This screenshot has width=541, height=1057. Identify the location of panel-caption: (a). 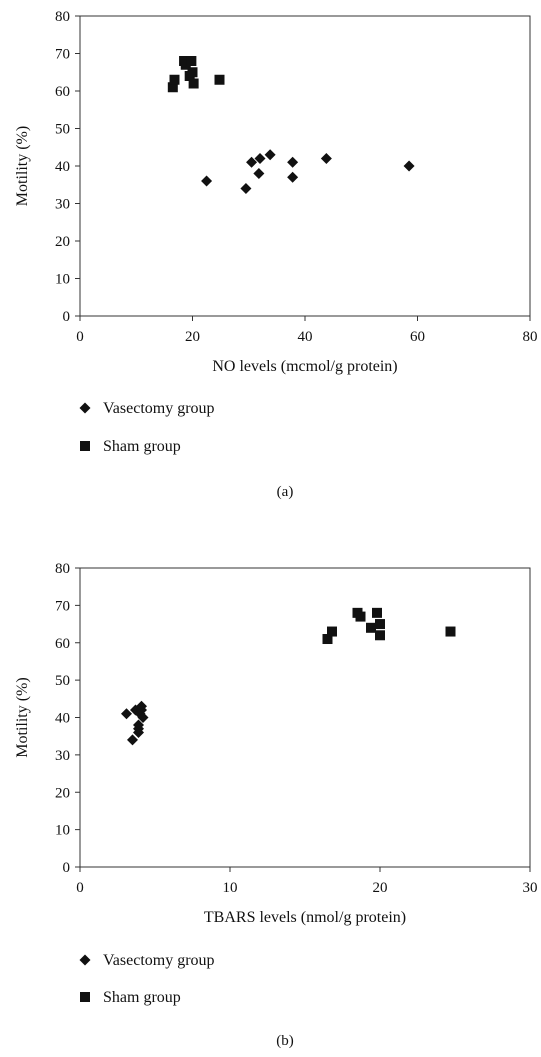
(285, 492).